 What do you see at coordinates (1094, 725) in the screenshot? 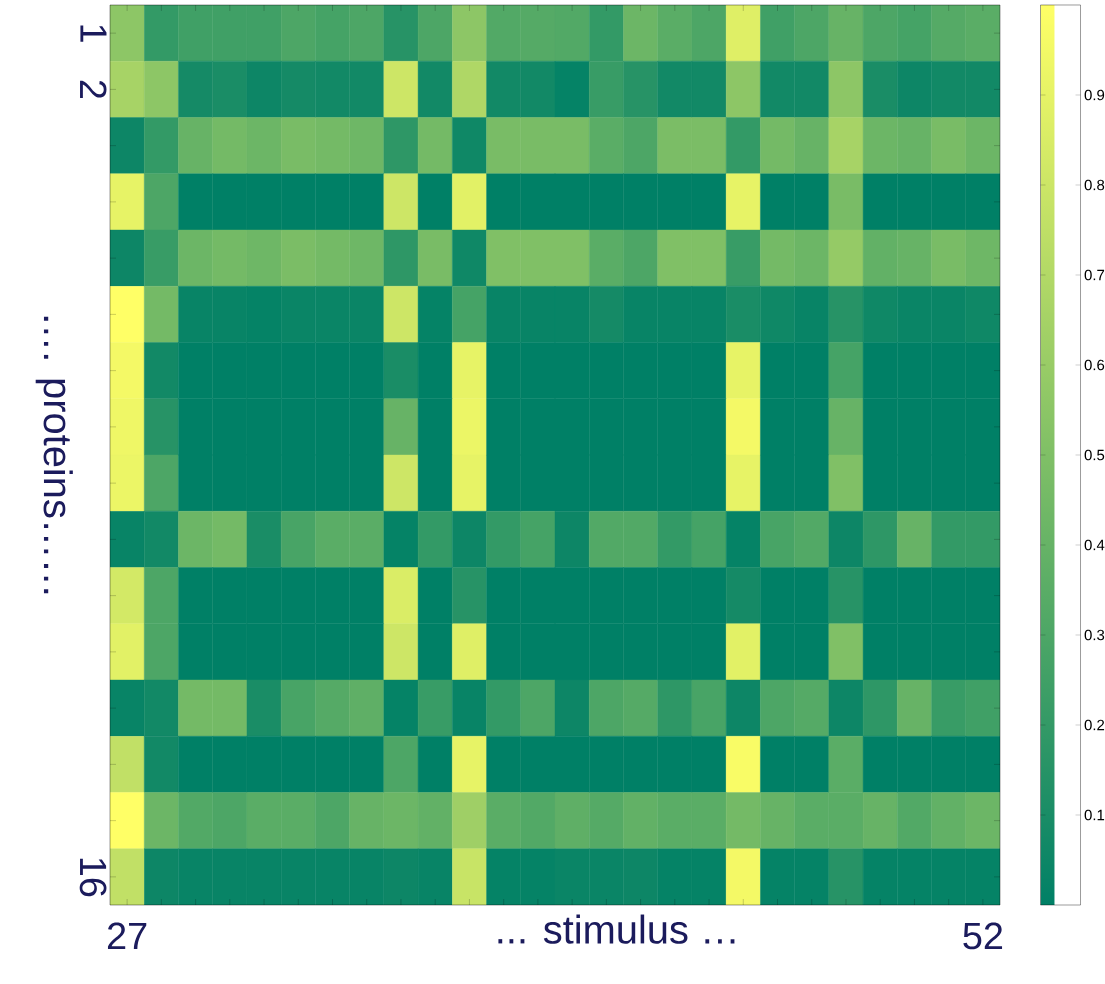
I see `color-bar-label: 0.2` at bounding box center [1094, 725].